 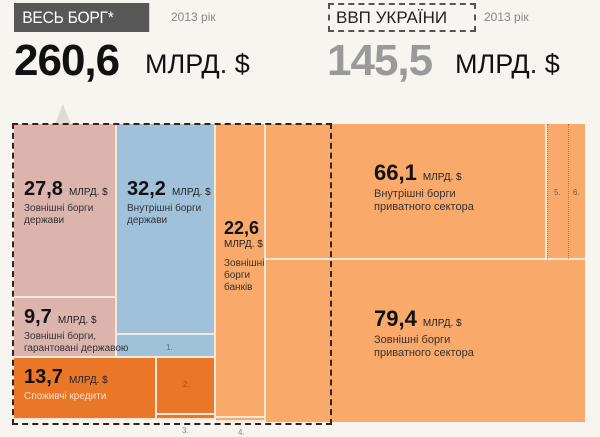 I want to click on gdp-unit: МЛРД. $, so click(x=507, y=64).